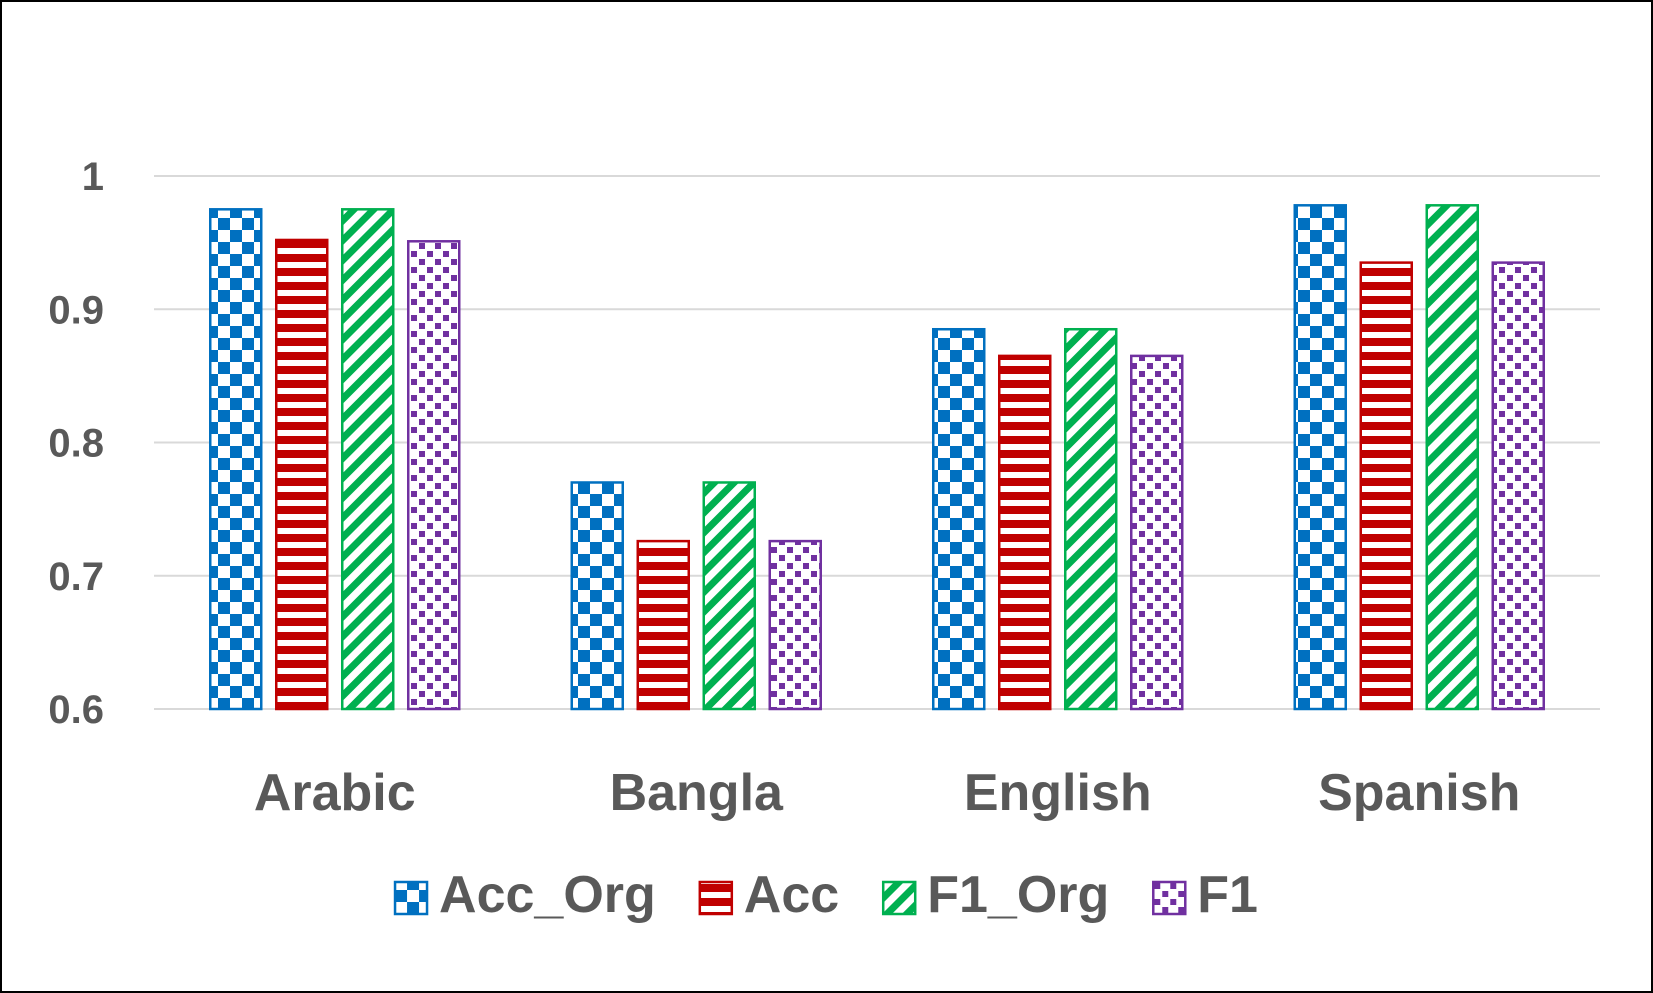 The width and height of the screenshot is (1653, 993). I want to click on y-tick-label: 0.9, so click(76, 310).